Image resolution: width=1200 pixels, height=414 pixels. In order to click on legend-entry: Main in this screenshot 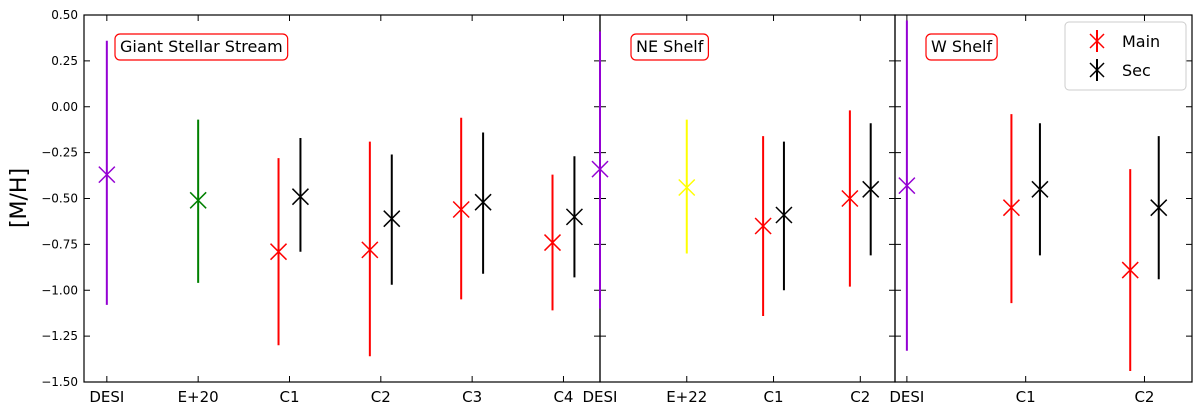, I will do `click(1124, 41)`.